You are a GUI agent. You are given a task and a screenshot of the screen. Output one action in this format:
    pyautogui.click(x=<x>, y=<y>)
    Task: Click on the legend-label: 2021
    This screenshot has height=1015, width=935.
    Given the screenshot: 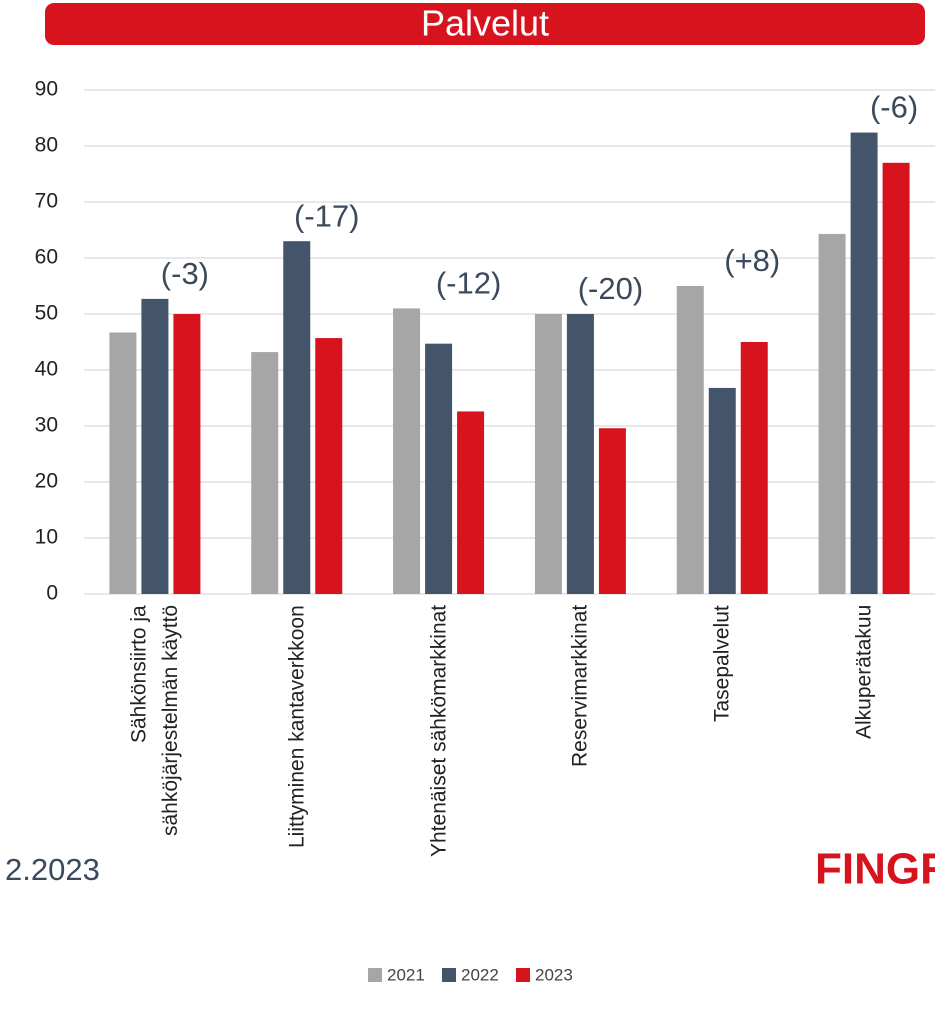 What is the action you would take?
    pyautogui.click(x=406, y=974)
    